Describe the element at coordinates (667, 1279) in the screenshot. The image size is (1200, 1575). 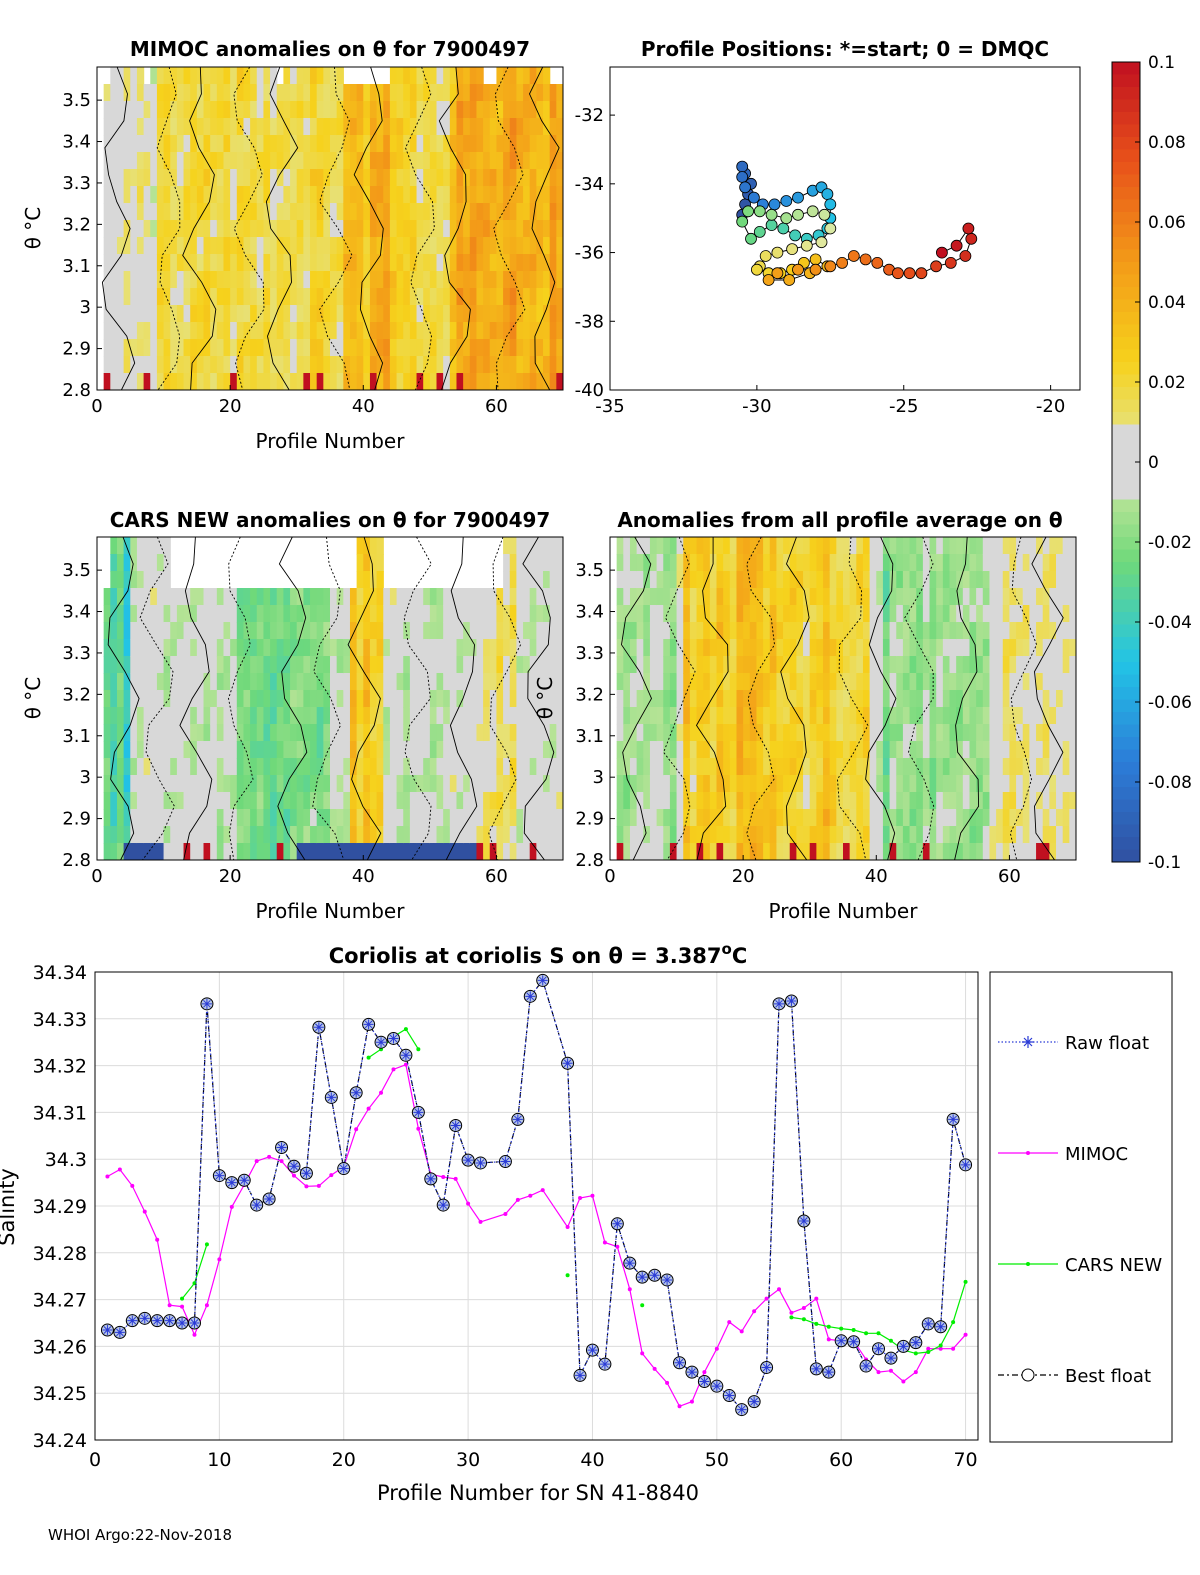
I see `raw-point` at that location.